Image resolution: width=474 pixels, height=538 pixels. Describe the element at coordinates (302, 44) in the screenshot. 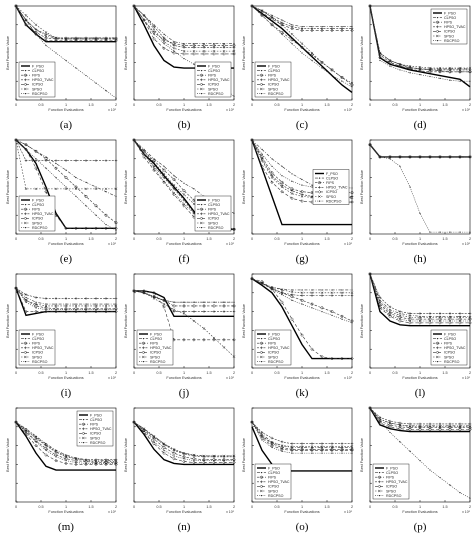

I see `series-line-spso` at that location.